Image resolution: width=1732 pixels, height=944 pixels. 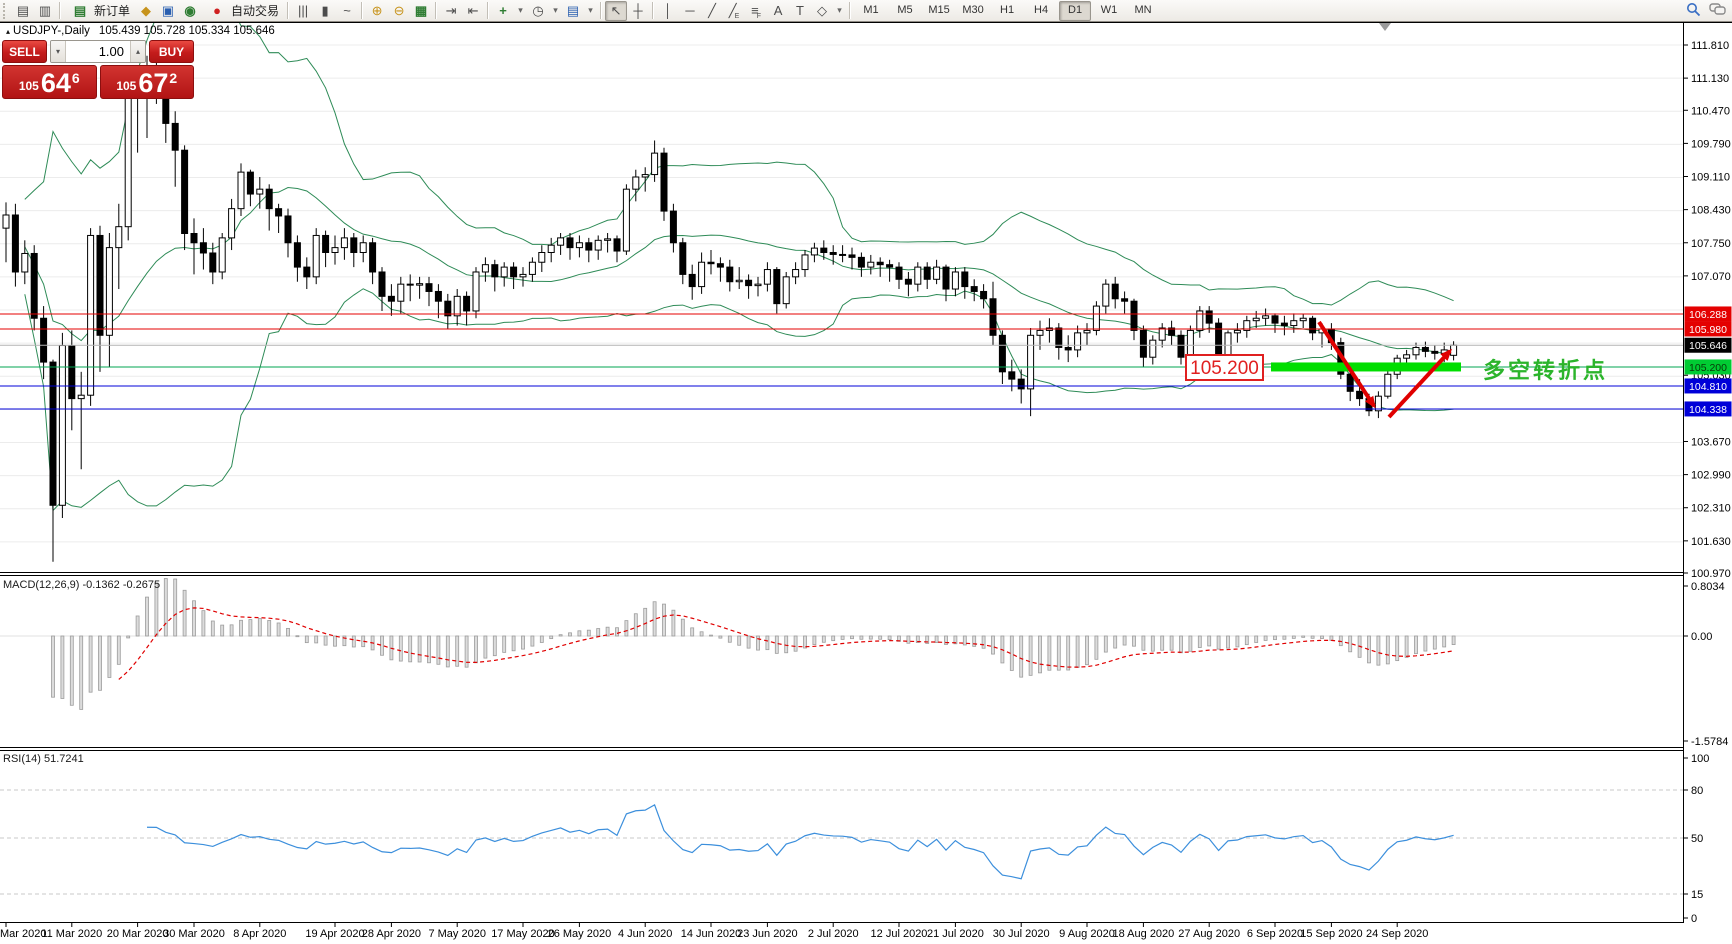 What do you see at coordinates (58, 51) in the screenshot?
I see `volume-decrease-button: ▾` at bounding box center [58, 51].